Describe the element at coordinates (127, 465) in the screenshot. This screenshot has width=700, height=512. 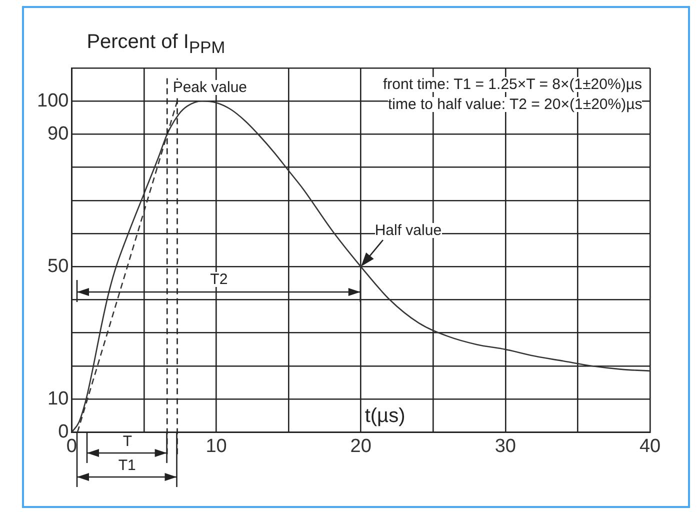
I see `text: T1` at that location.